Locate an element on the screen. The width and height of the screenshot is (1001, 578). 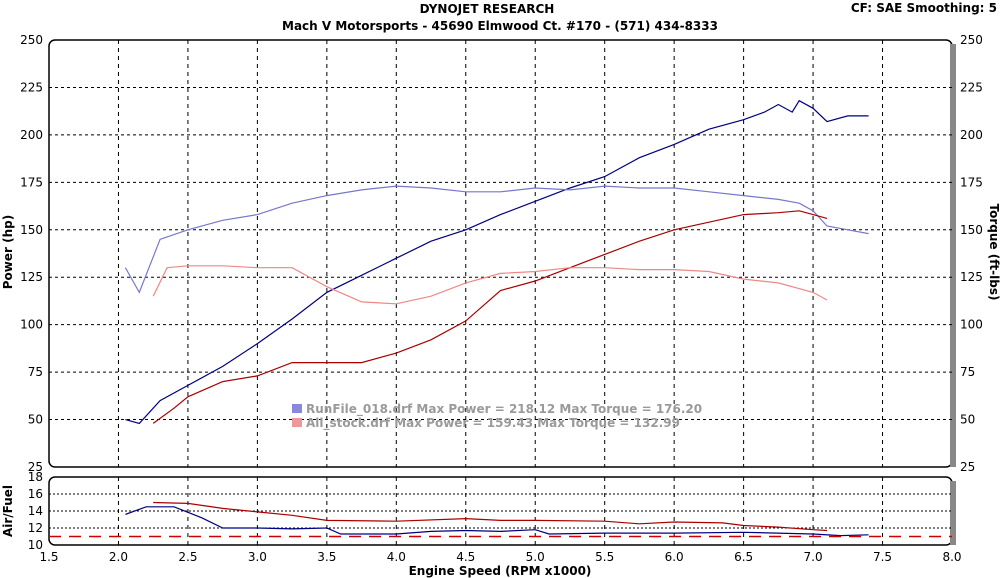
y2-tick-label: 225 is located at coordinates (971, 87).